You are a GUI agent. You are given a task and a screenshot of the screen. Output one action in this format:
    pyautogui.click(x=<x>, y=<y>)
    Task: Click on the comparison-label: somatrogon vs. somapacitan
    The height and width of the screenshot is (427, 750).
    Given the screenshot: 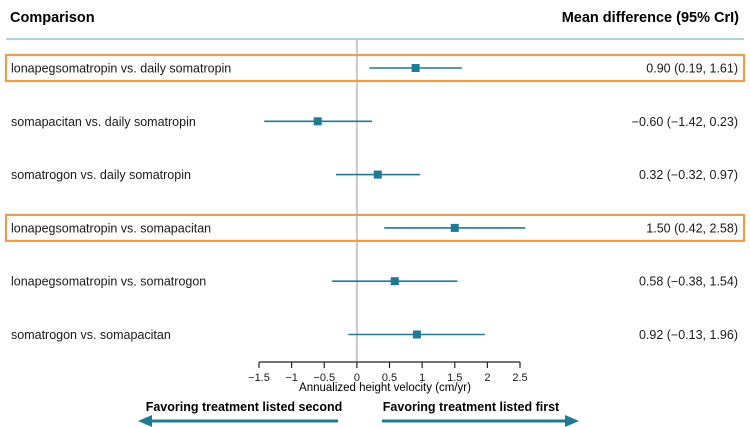 What is the action you would take?
    pyautogui.click(x=91, y=335)
    